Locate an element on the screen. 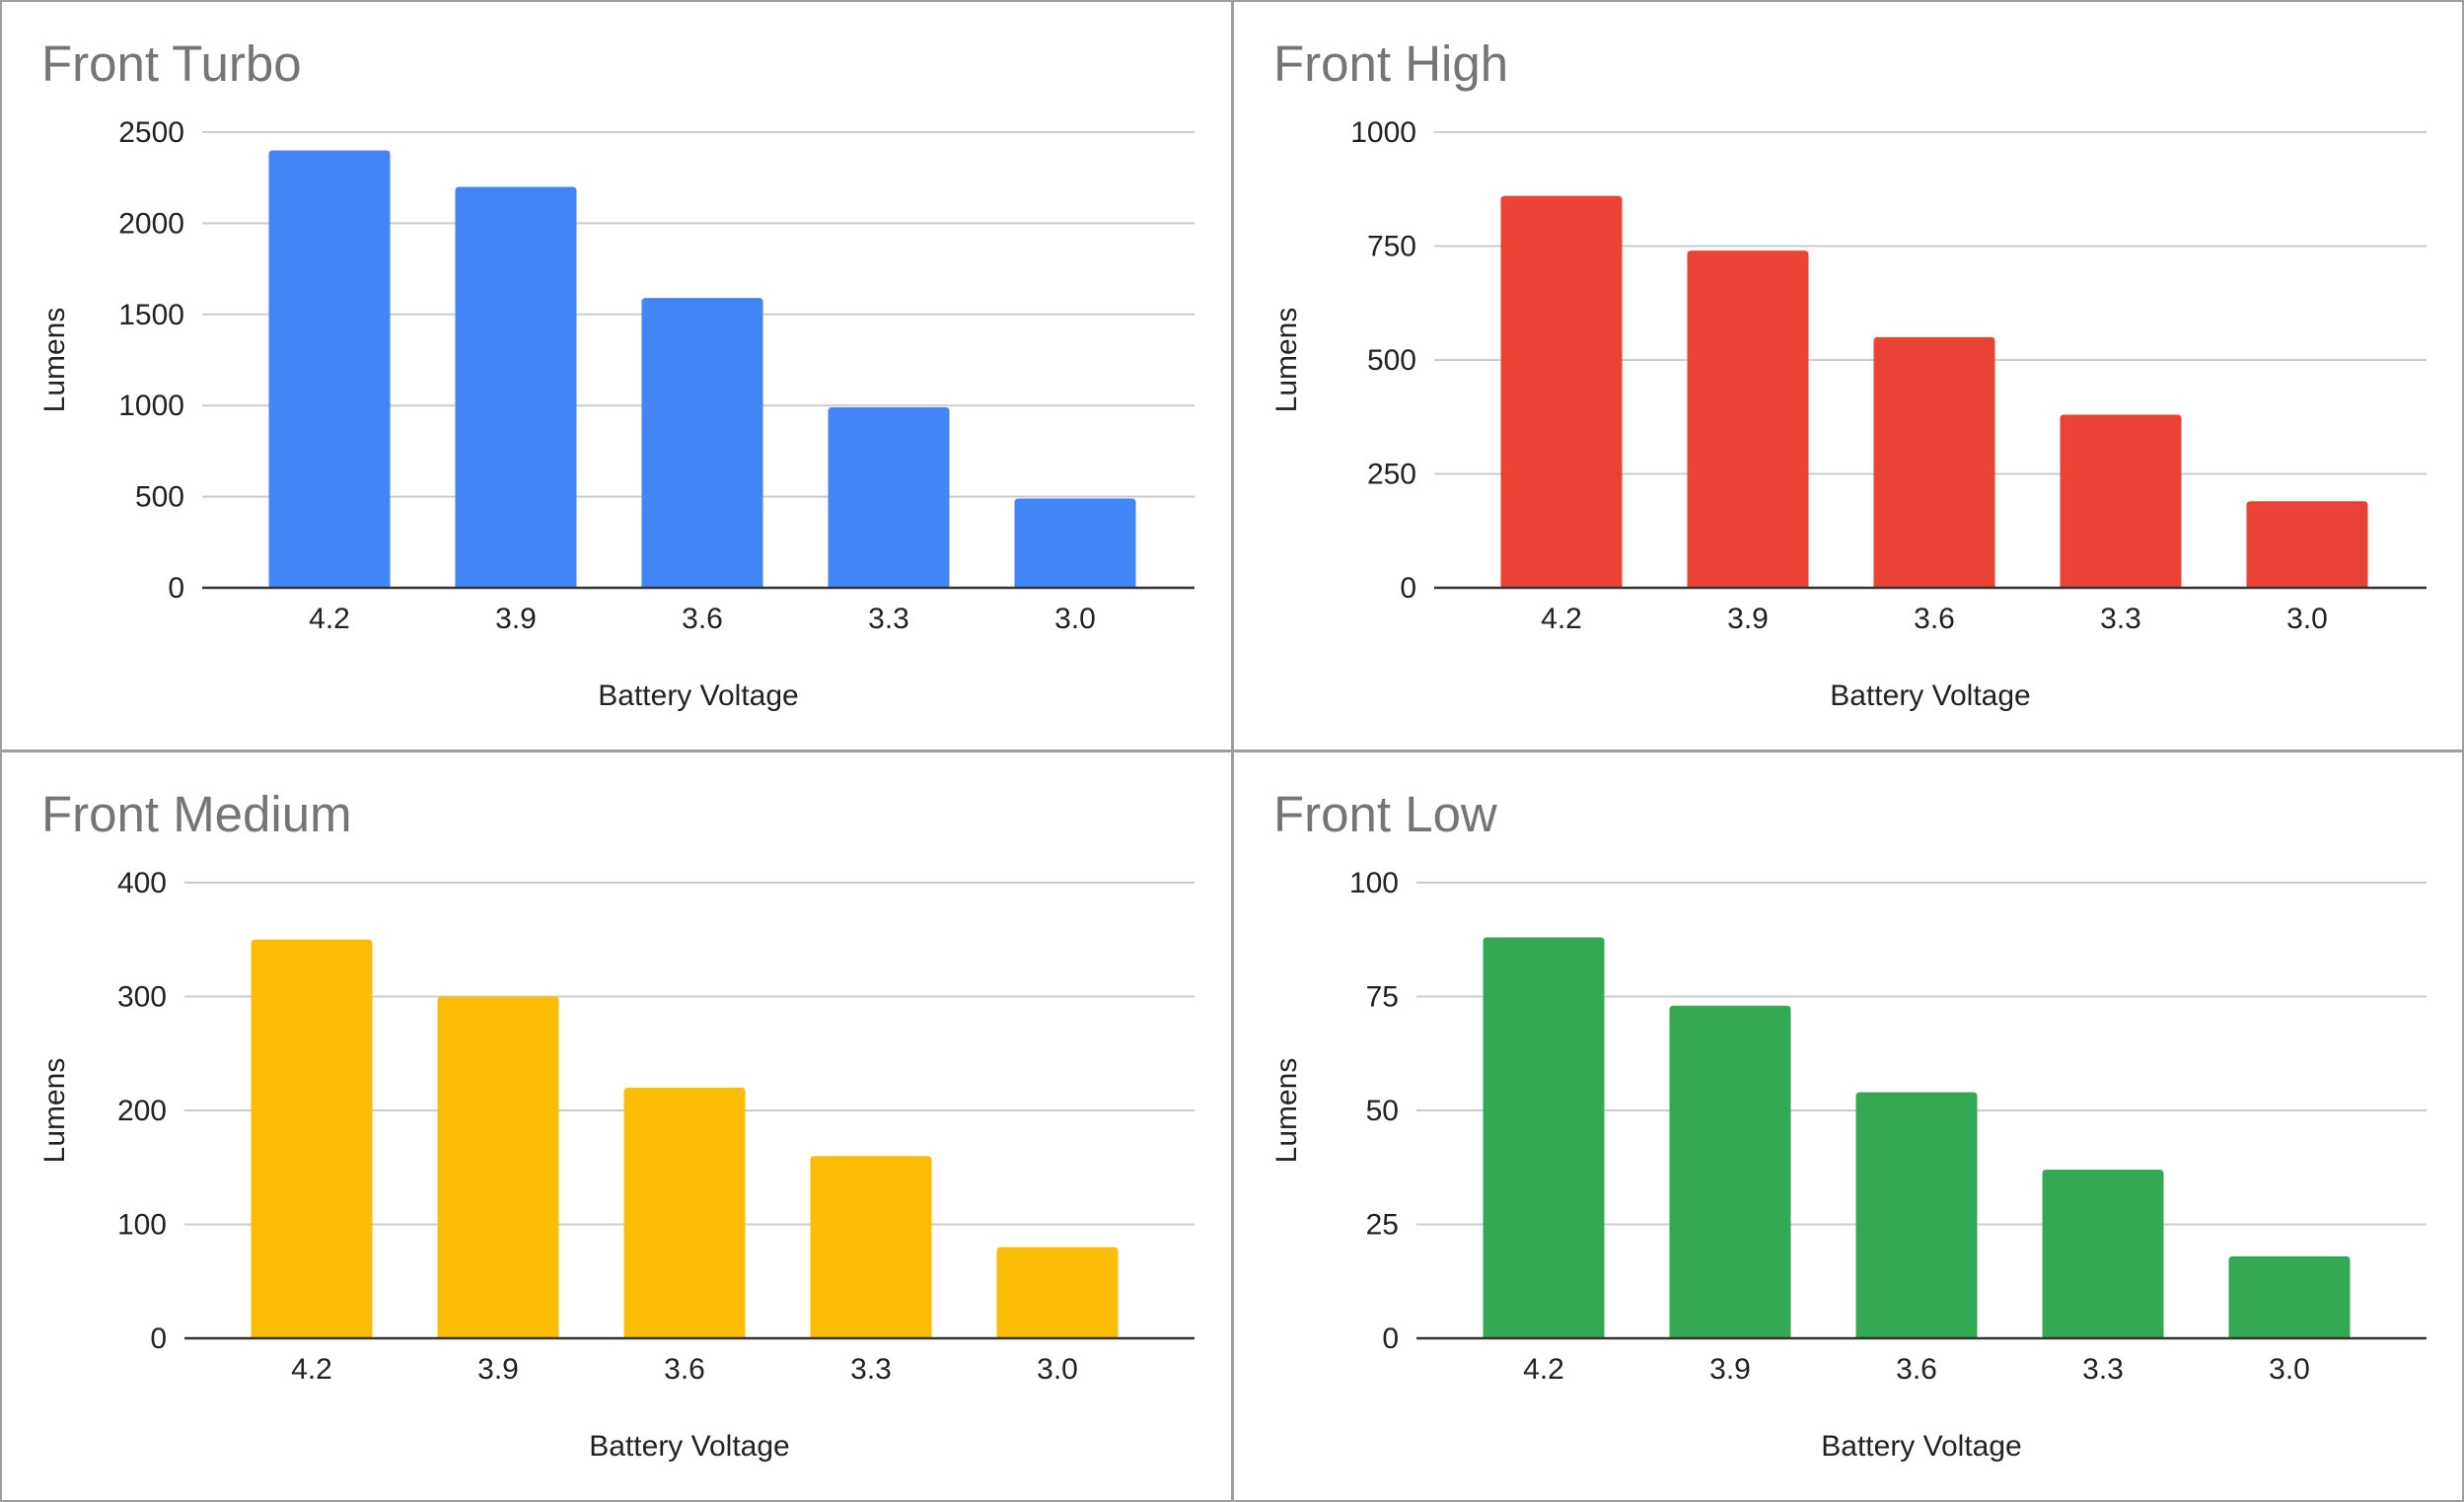 This screenshot has width=2464, height=1502. panel-divider-horizontal is located at coordinates (1232, 751).